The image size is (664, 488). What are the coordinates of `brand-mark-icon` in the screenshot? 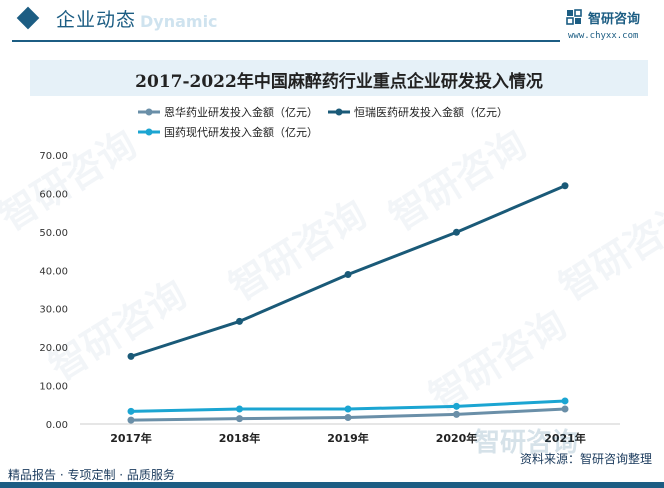 It's located at (574, 17).